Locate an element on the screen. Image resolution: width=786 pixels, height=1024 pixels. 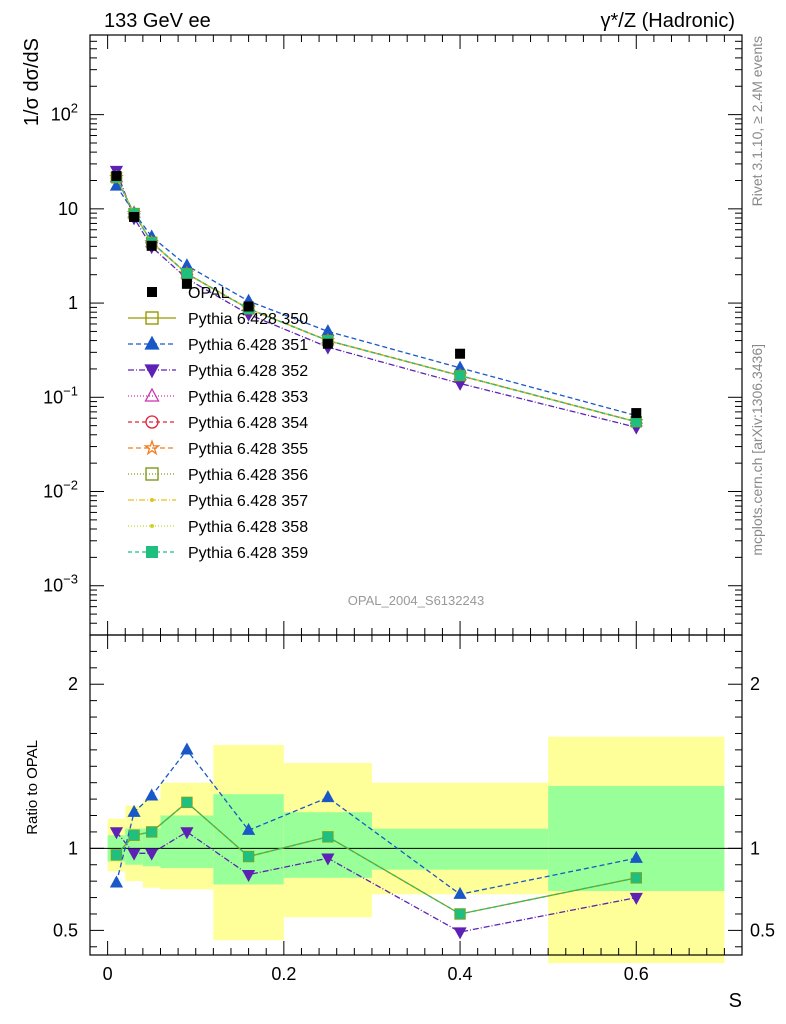
rivet-label: Rivet 3.1.10, ≥ 2.4M events is located at coordinates (757, 121).